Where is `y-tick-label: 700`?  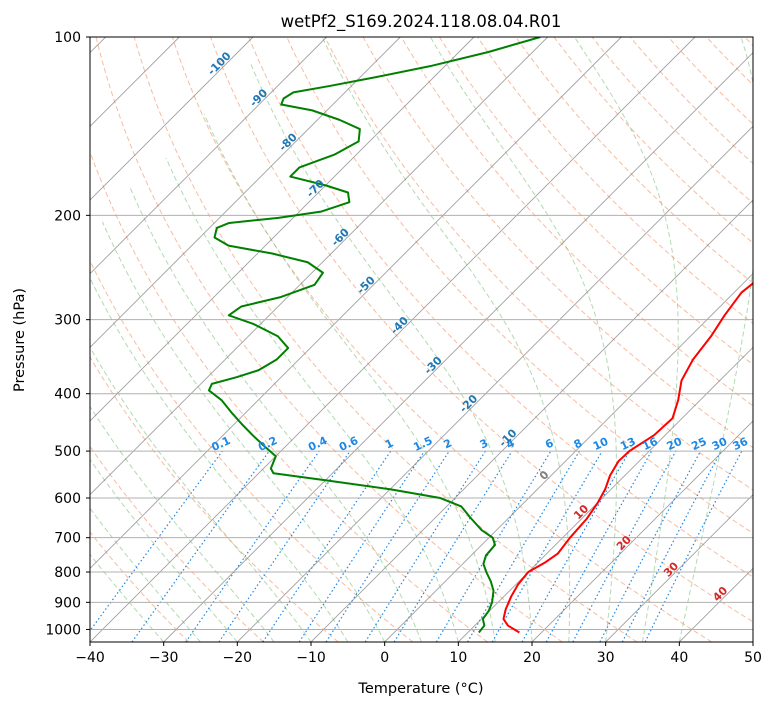
y-tick-label: 700 is located at coordinates (67, 539).